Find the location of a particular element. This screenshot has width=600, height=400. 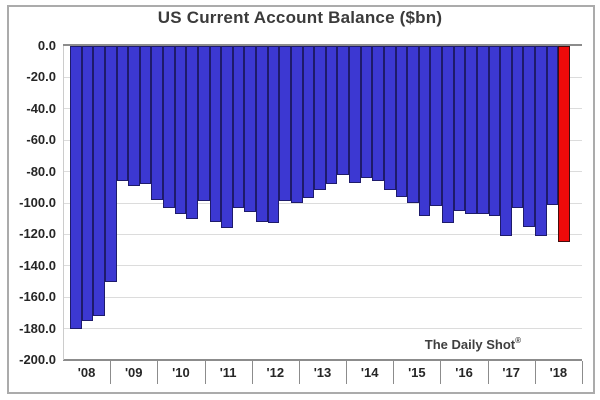

bar-2010-Q2 is located at coordinates (180, 130).